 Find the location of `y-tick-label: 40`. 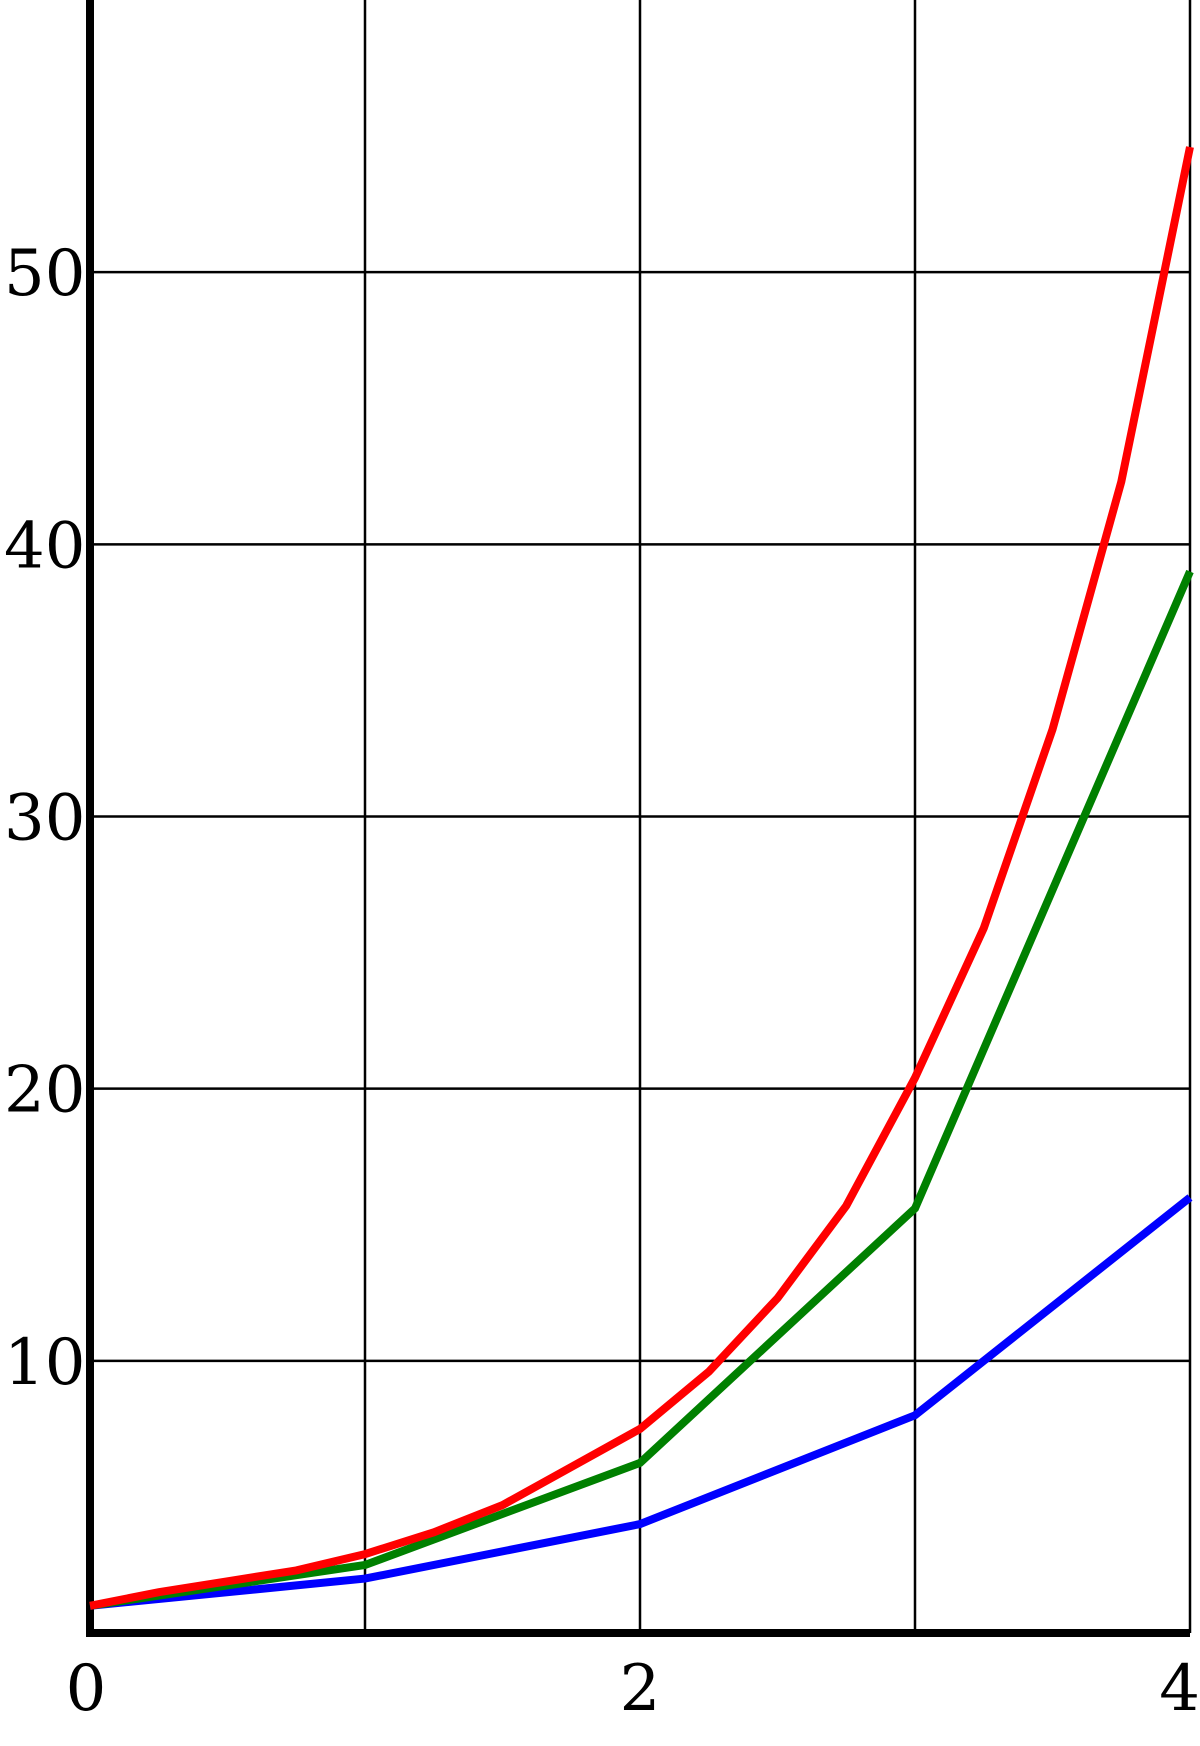

y-tick-label: 40 is located at coordinates (44, 546).